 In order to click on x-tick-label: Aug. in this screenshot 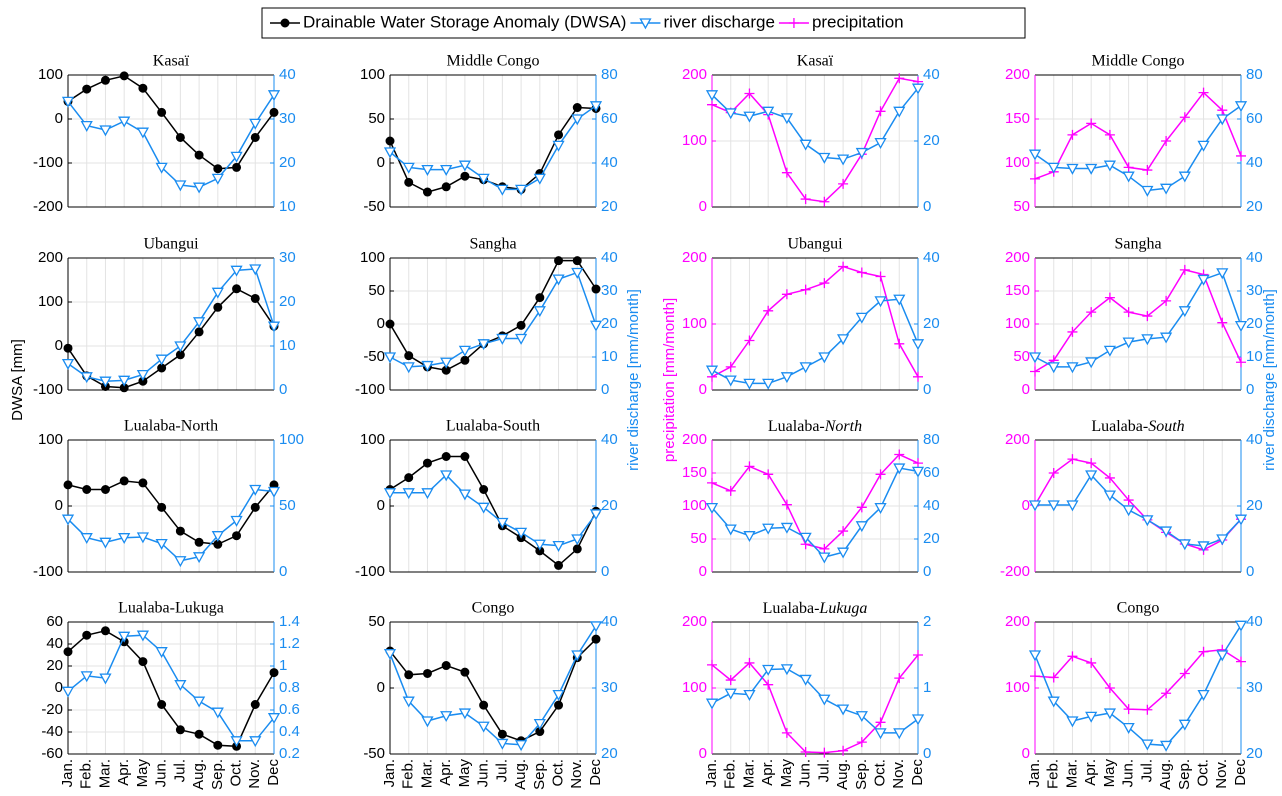, I will do `click(1165, 774)`.